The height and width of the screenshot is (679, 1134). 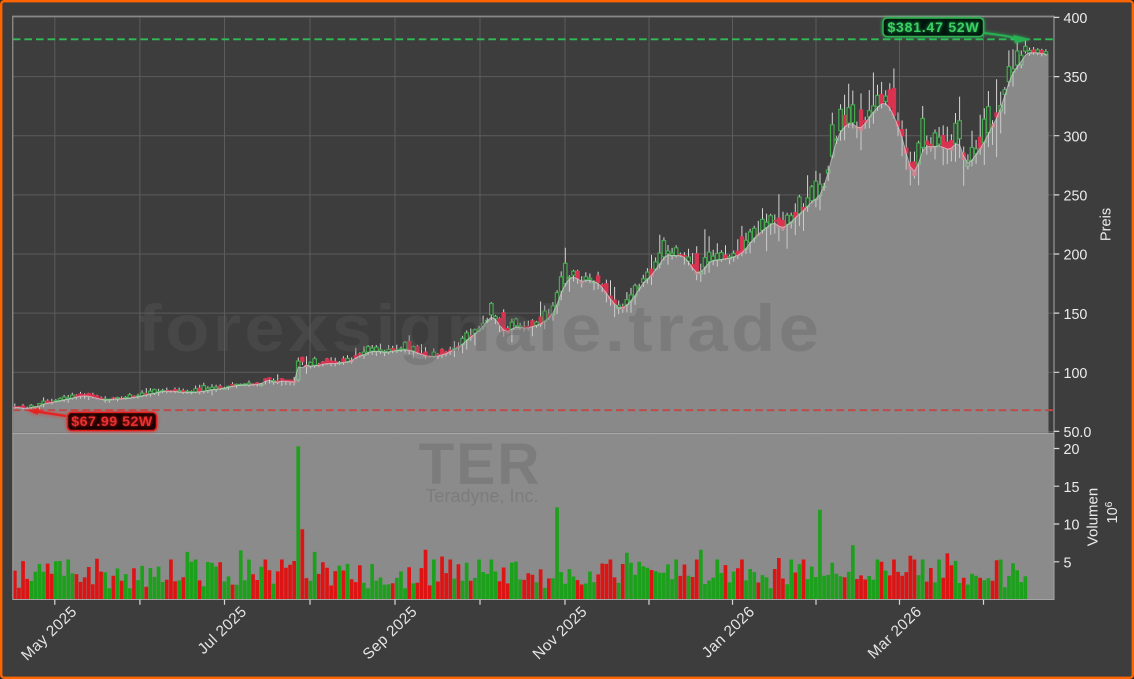 I want to click on svg-text: Teradyne, Inc., so click(x=481, y=496).